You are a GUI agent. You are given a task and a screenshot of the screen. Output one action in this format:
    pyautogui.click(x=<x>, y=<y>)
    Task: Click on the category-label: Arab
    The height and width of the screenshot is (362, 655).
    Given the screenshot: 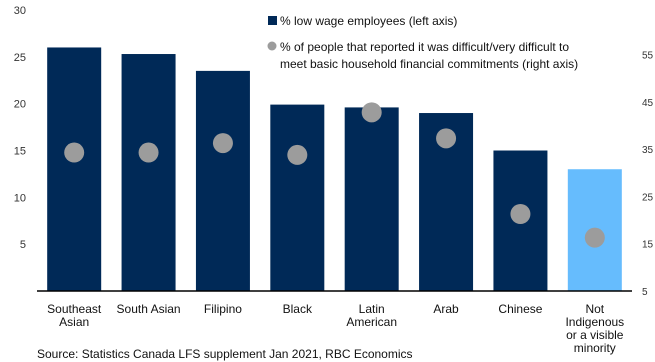 What is the action you would take?
    pyautogui.click(x=446, y=309)
    